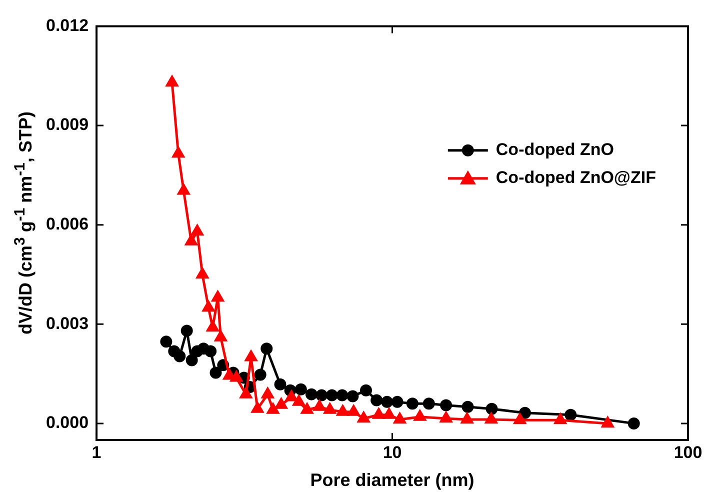  I want to click on x-tick-label: 1, so click(97, 452).